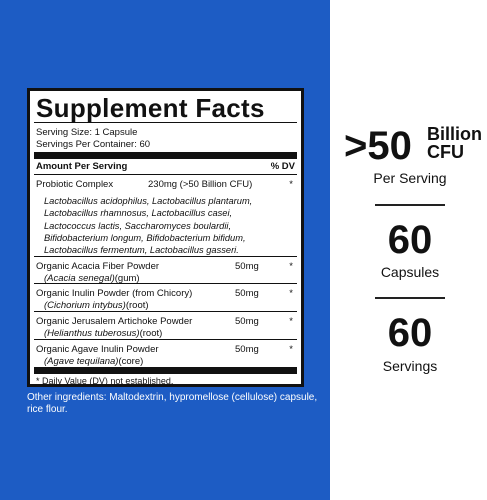 This screenshot has width=487, height=500. Describe the element at coordinates (454, 134) in the screenshot. I see `stat-unit: Billion` at that location.